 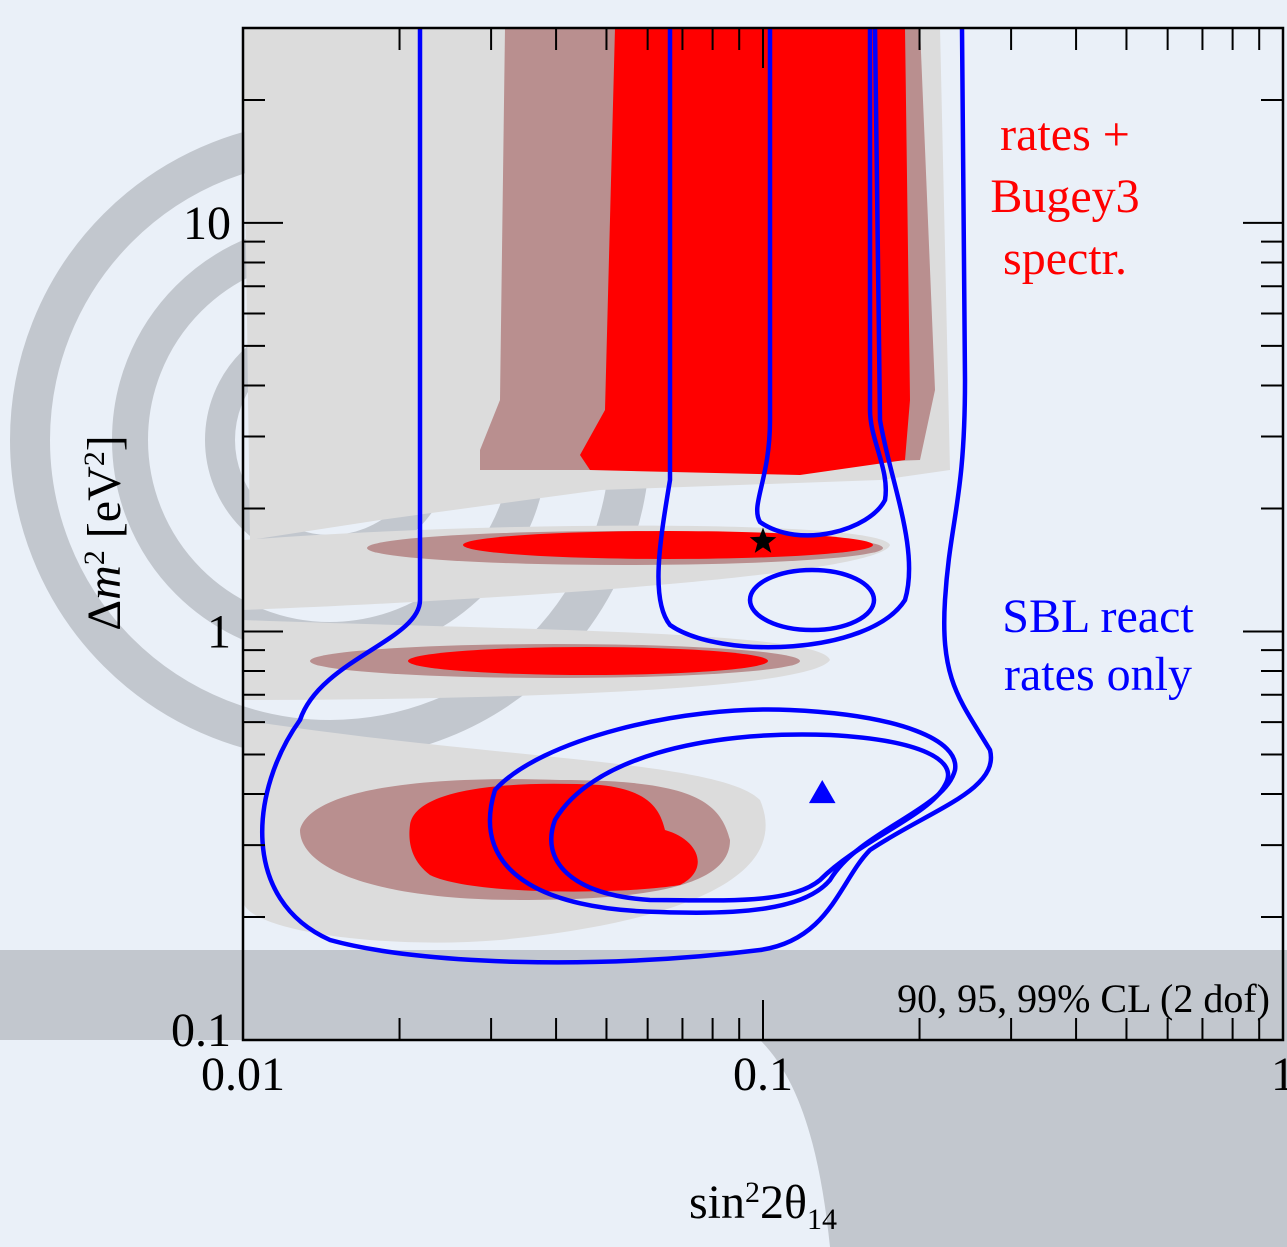 I want to click on y-axis-label-part: [eV, so click(x=104, y=508).